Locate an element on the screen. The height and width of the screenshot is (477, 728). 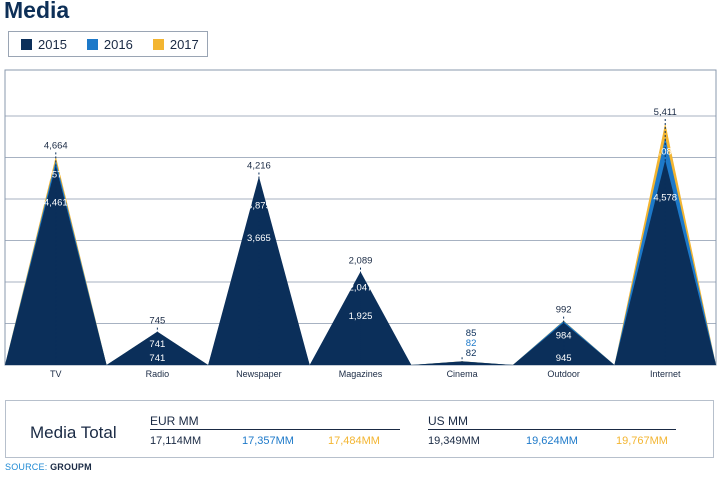
category-label-internet: Internet is located at coordinates (665, 374).